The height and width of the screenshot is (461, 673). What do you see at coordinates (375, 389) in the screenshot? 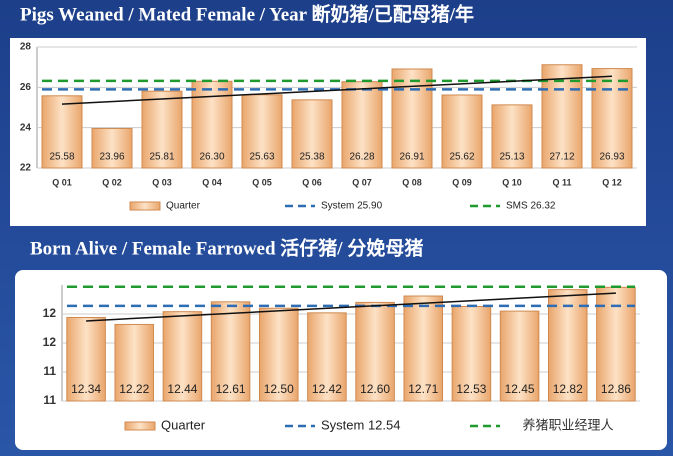
I see `data-label: 12.60` at bounding box center [375, 389].